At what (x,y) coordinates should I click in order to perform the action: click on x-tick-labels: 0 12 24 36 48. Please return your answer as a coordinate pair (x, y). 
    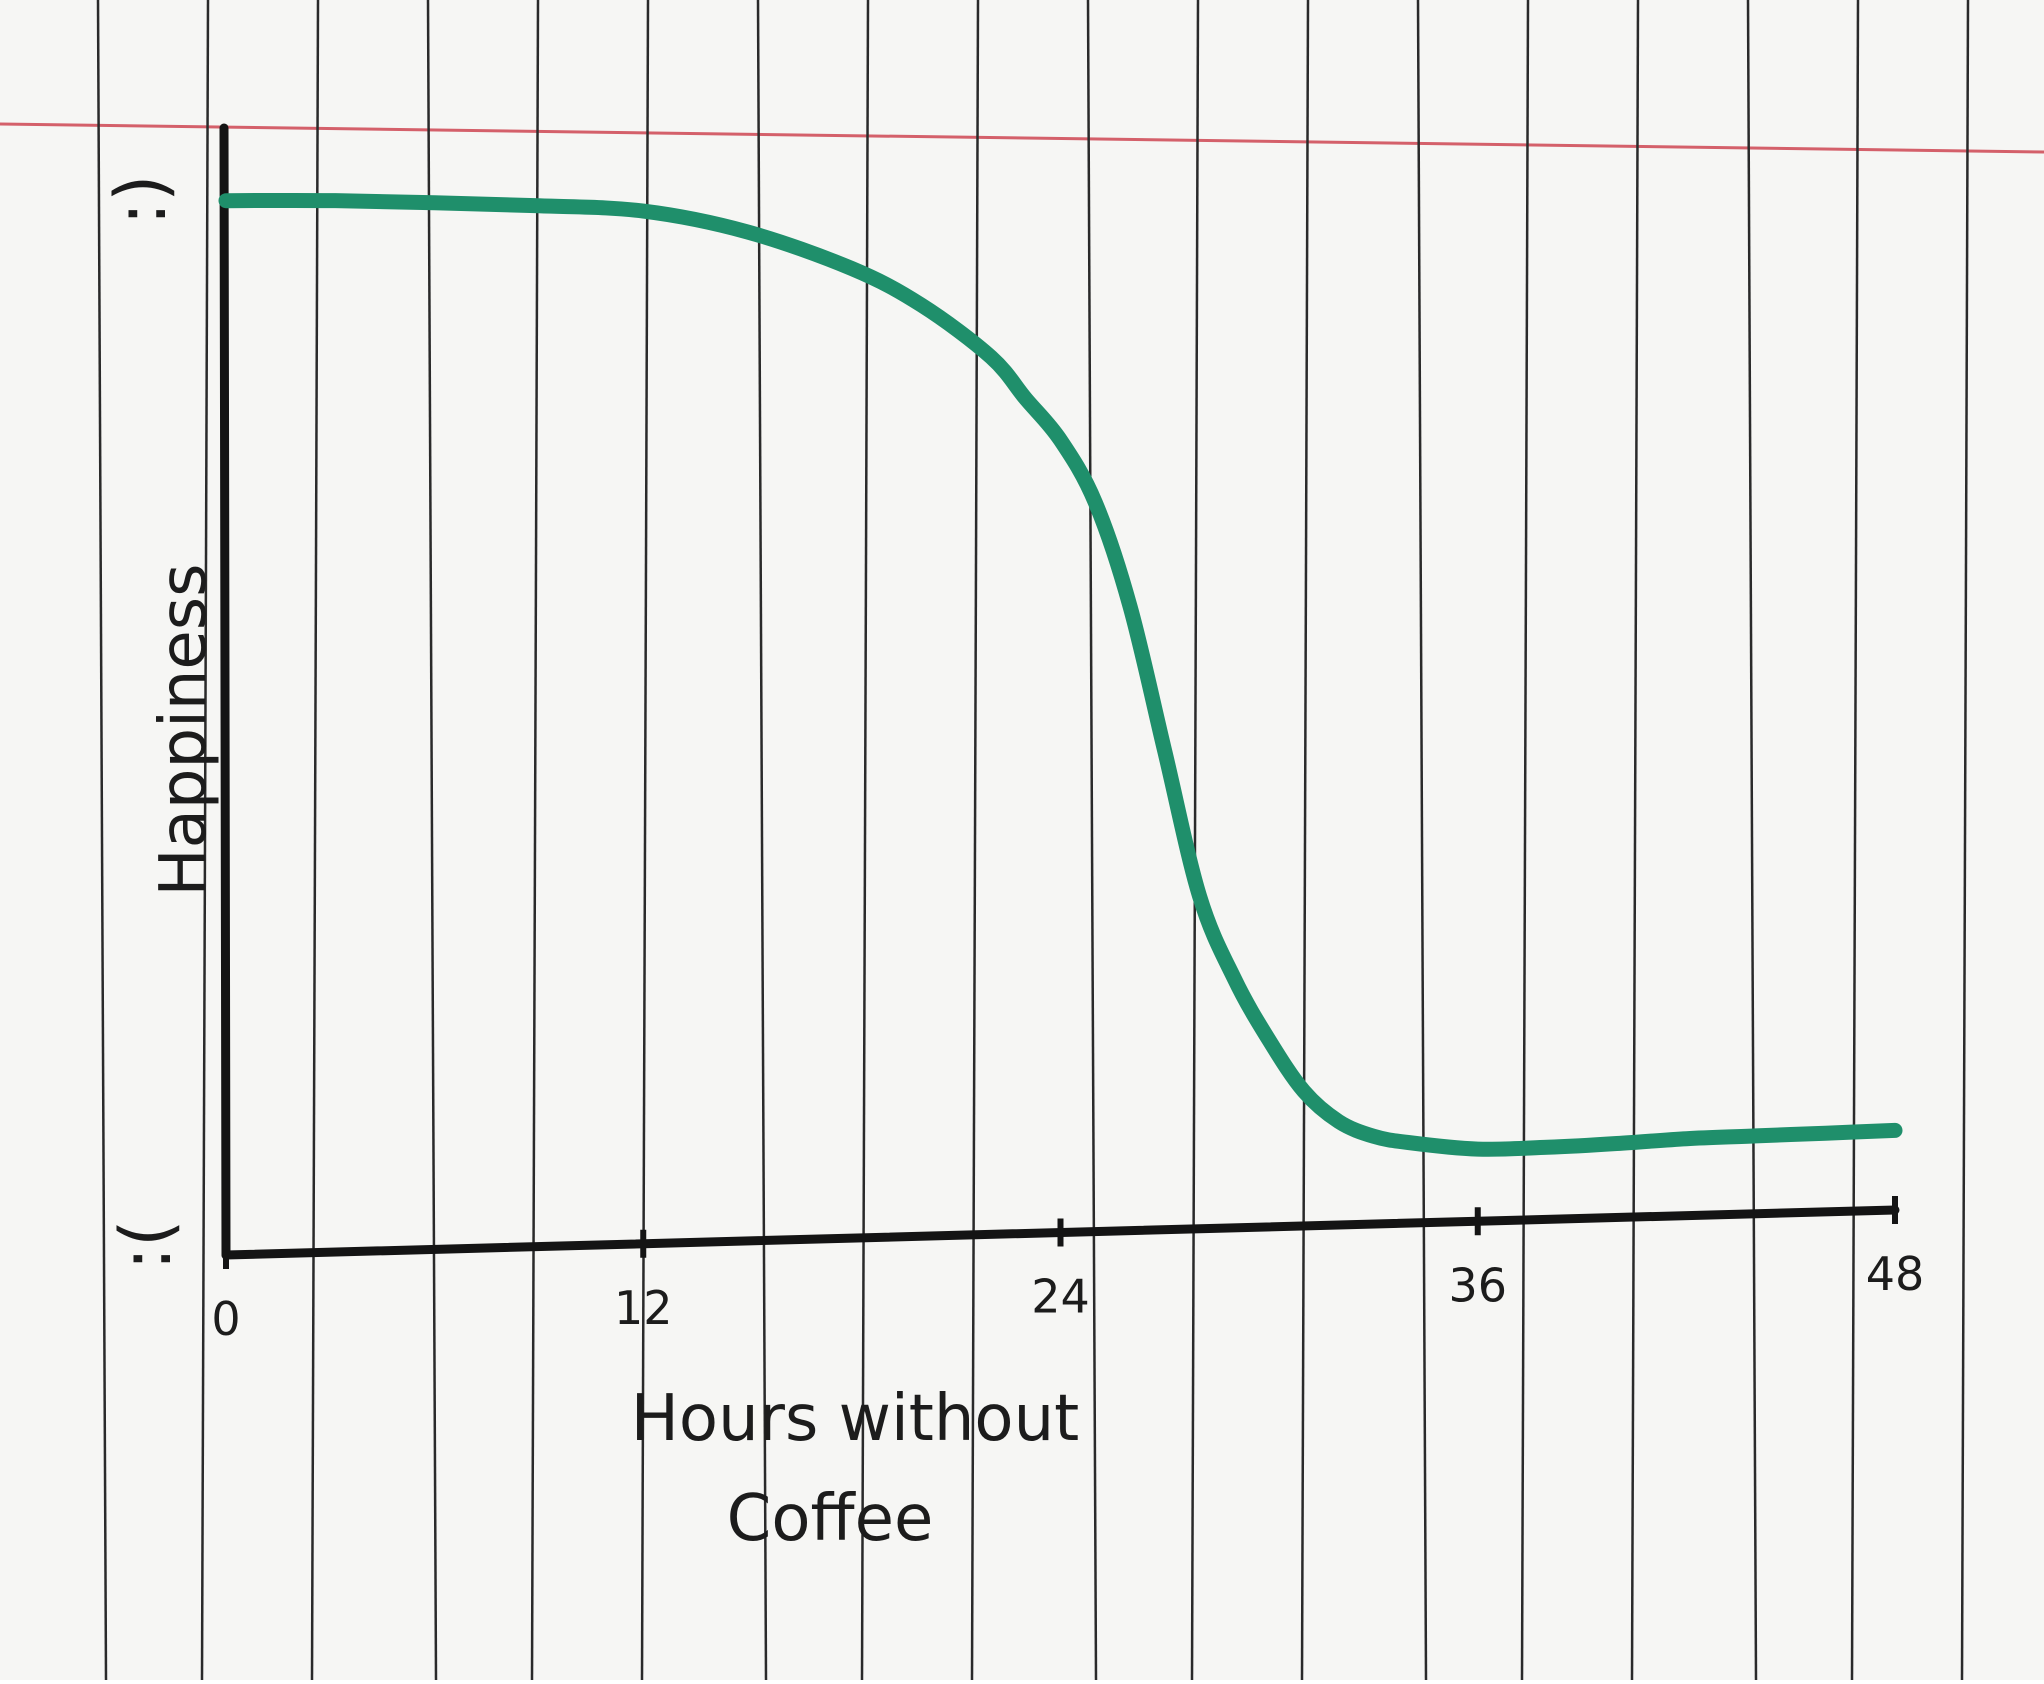
    Looking at the image, I should click on (1067, 1296).